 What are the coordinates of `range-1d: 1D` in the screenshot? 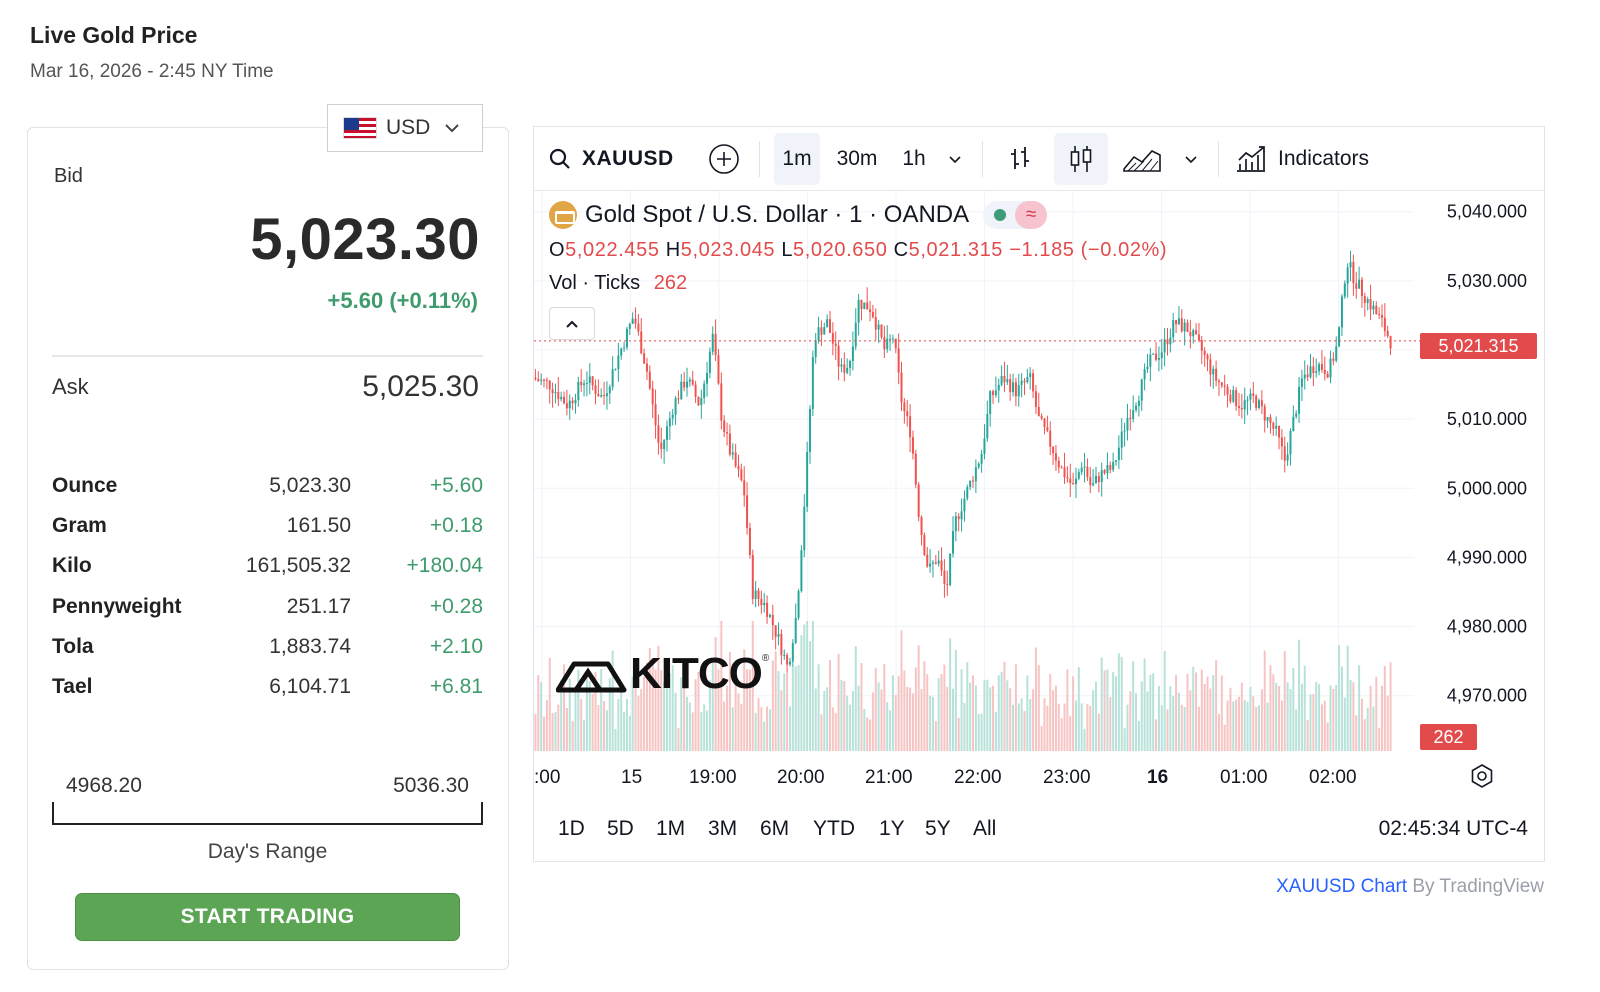 It's located at (571, 828).